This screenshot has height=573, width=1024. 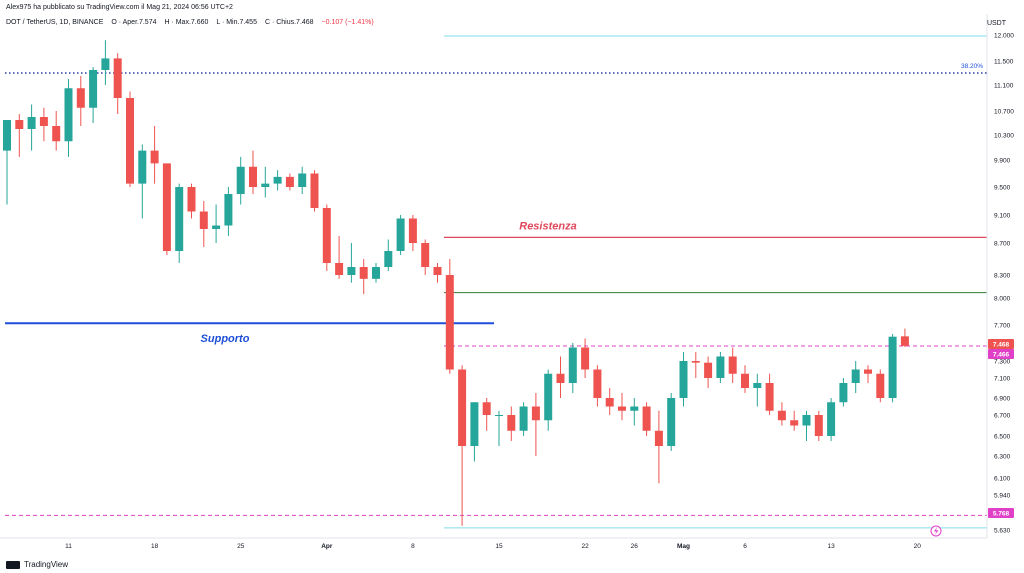 What do you see at coordinates (225, 339) in the screenshot?
I see `level-label: Supporto` at bounding box center [225, 339].